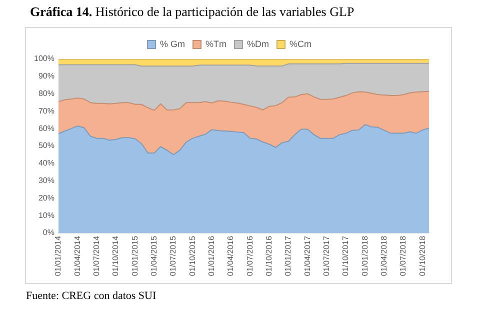 Image resolution: width=481 pixels, height=318 pixels. I want to click on chart-title: Gráfica 14. Histórico de la participación de las variables GLP, so click(192, 12).